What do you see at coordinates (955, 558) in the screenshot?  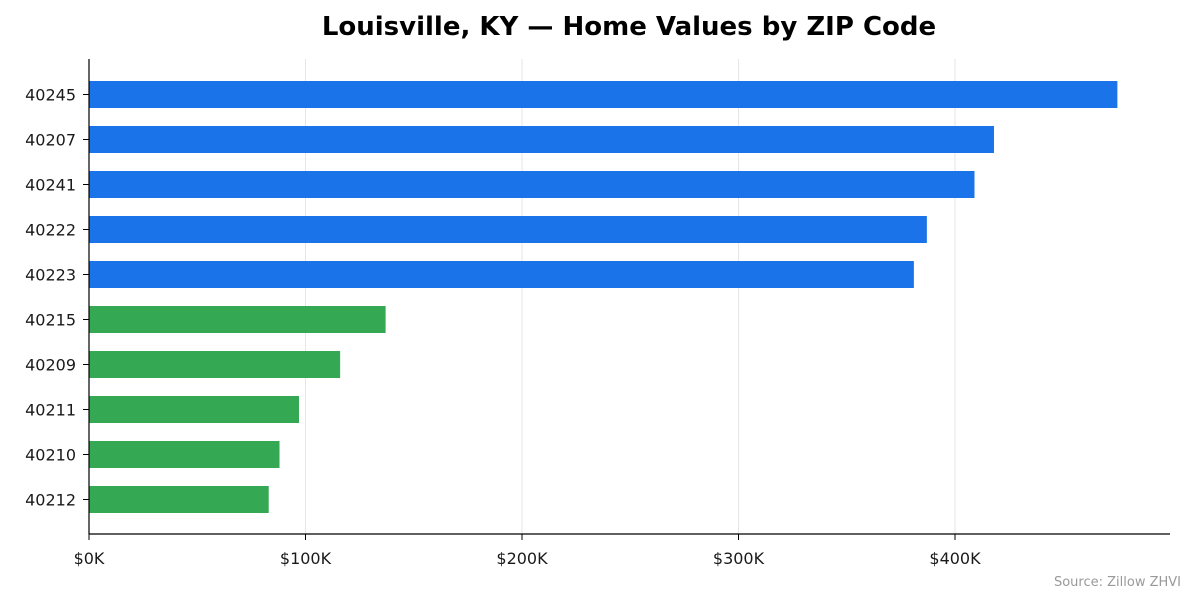 I see `x-tick-label: $400K` at bounding box center [955, 558].